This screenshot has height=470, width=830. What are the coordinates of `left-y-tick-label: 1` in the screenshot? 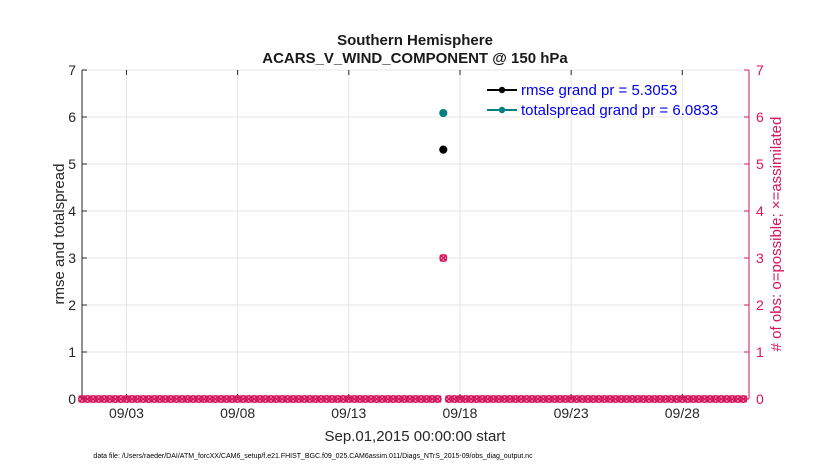 It's located at (72, 352).